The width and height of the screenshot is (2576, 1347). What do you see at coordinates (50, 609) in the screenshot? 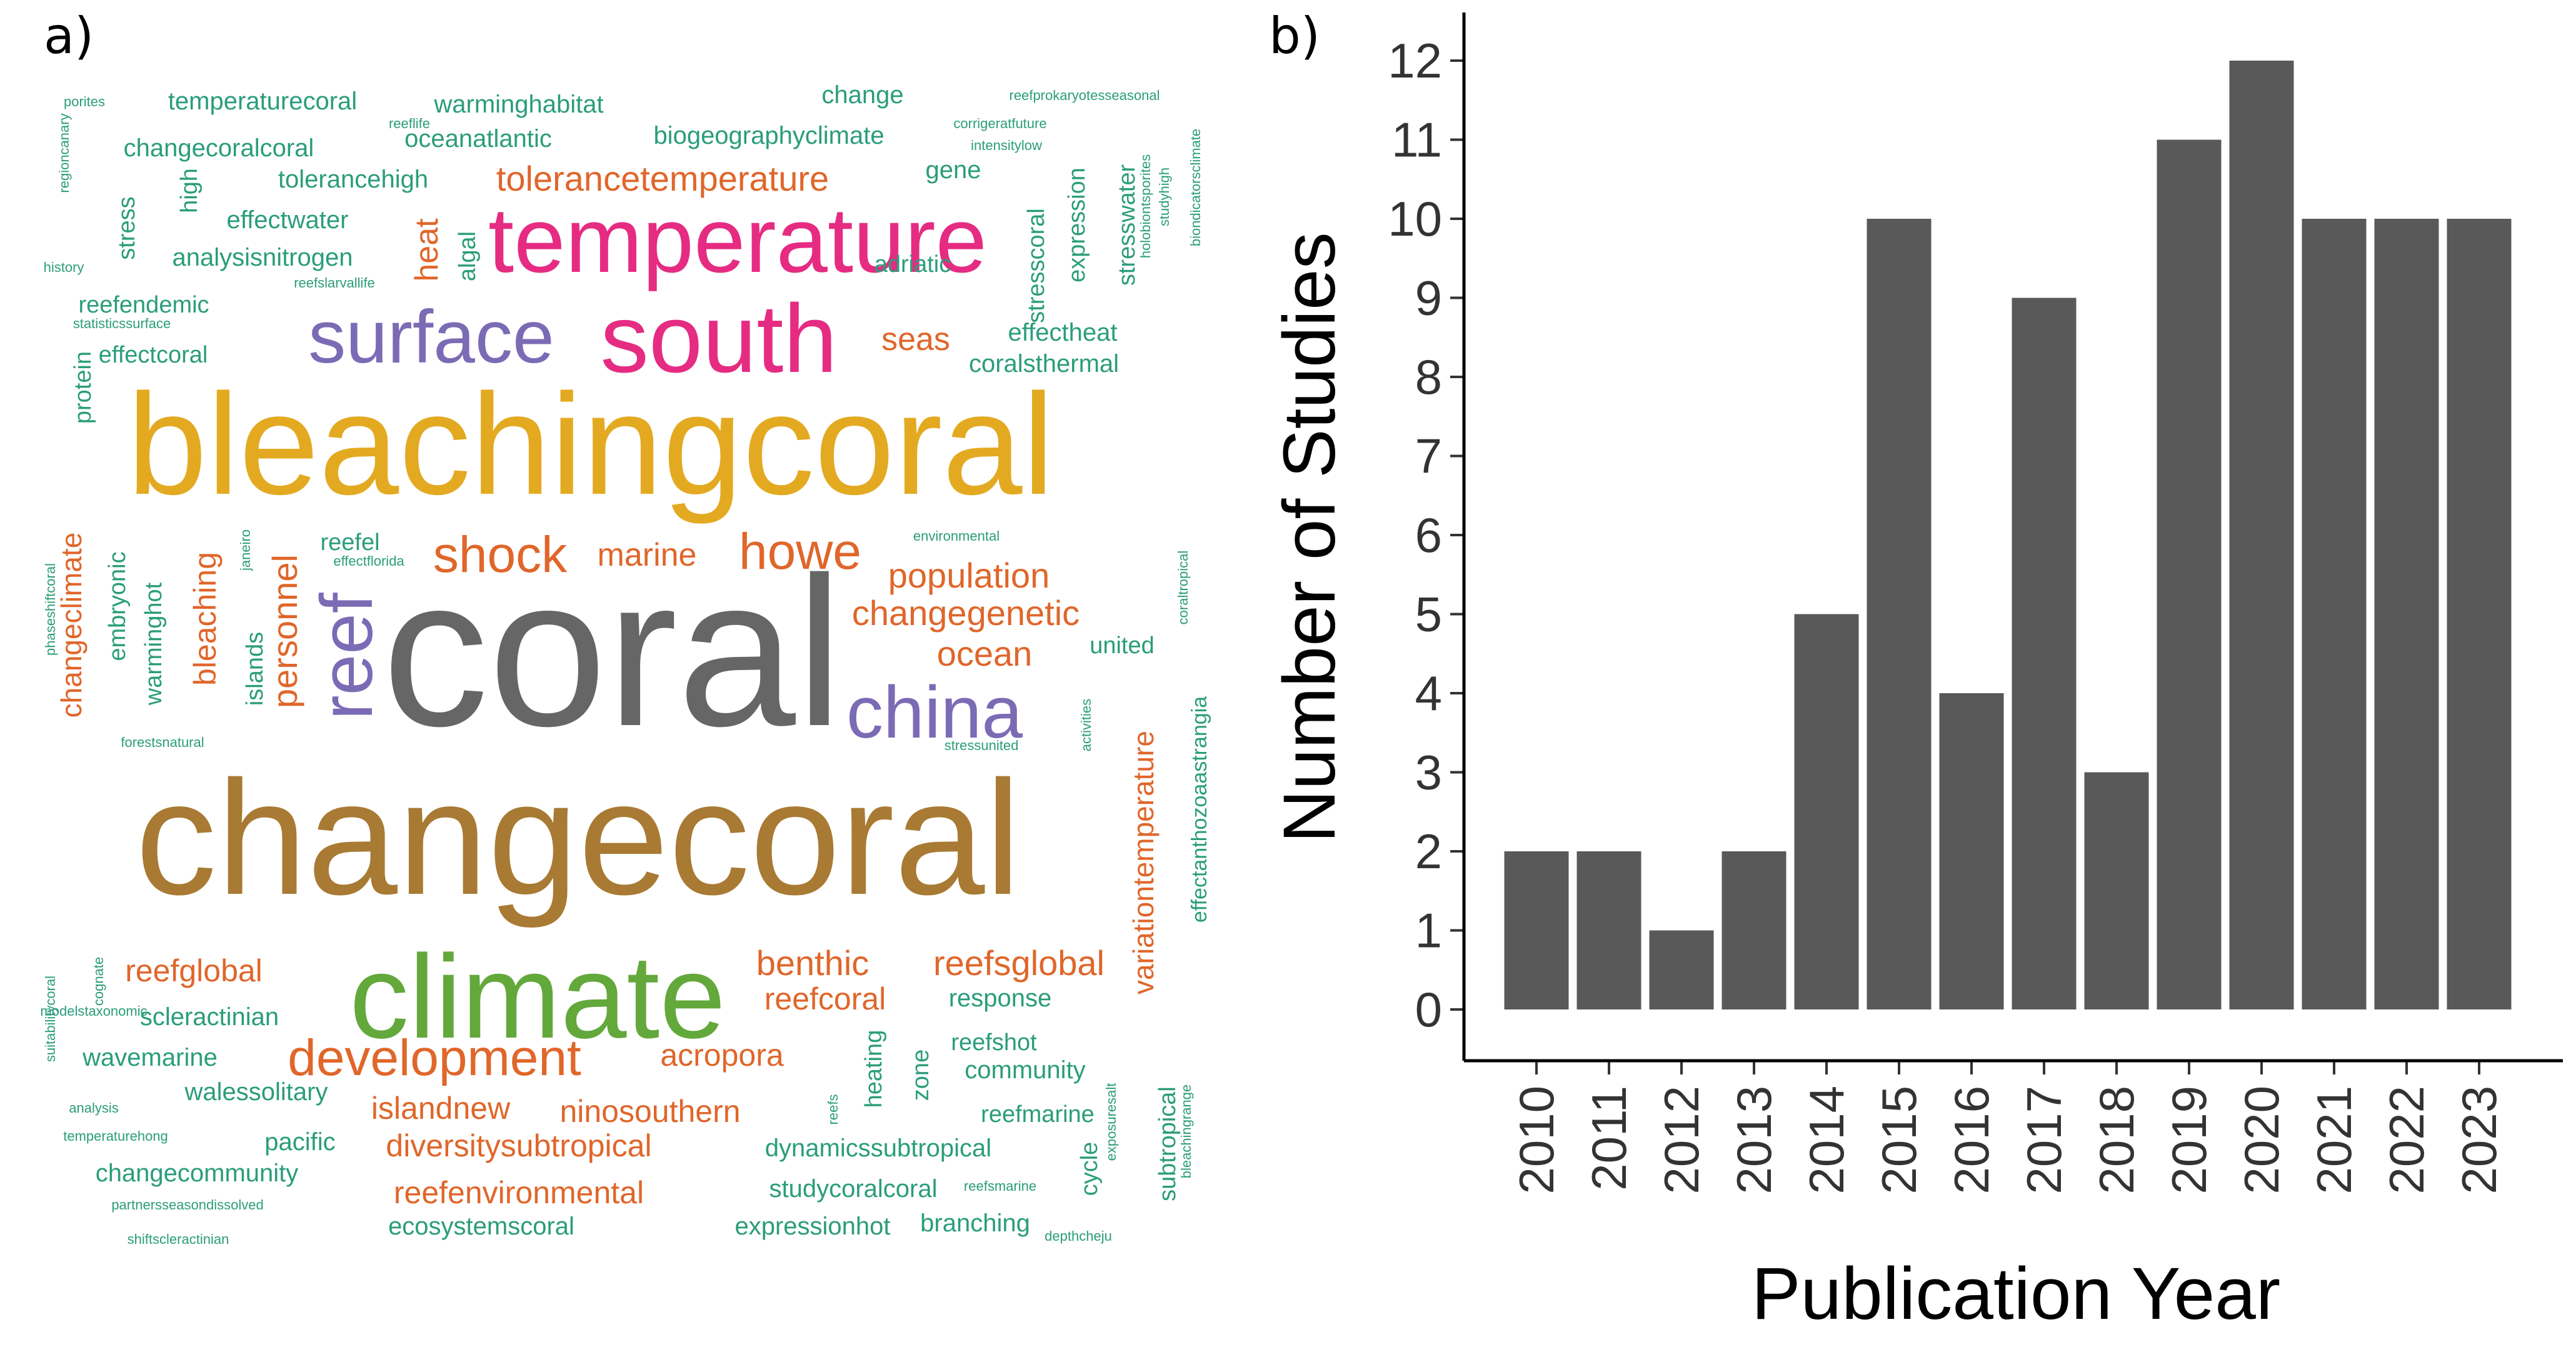
I see `cloud-word: phaseshiftcoral` at bounding box center [50, 609].